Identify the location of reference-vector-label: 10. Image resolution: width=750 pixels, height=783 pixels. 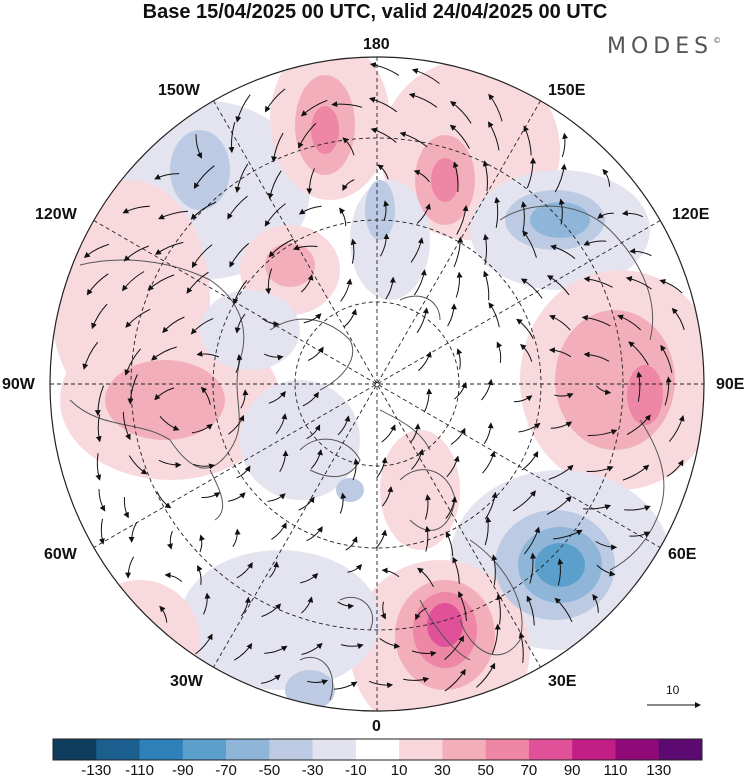
(673, 690).